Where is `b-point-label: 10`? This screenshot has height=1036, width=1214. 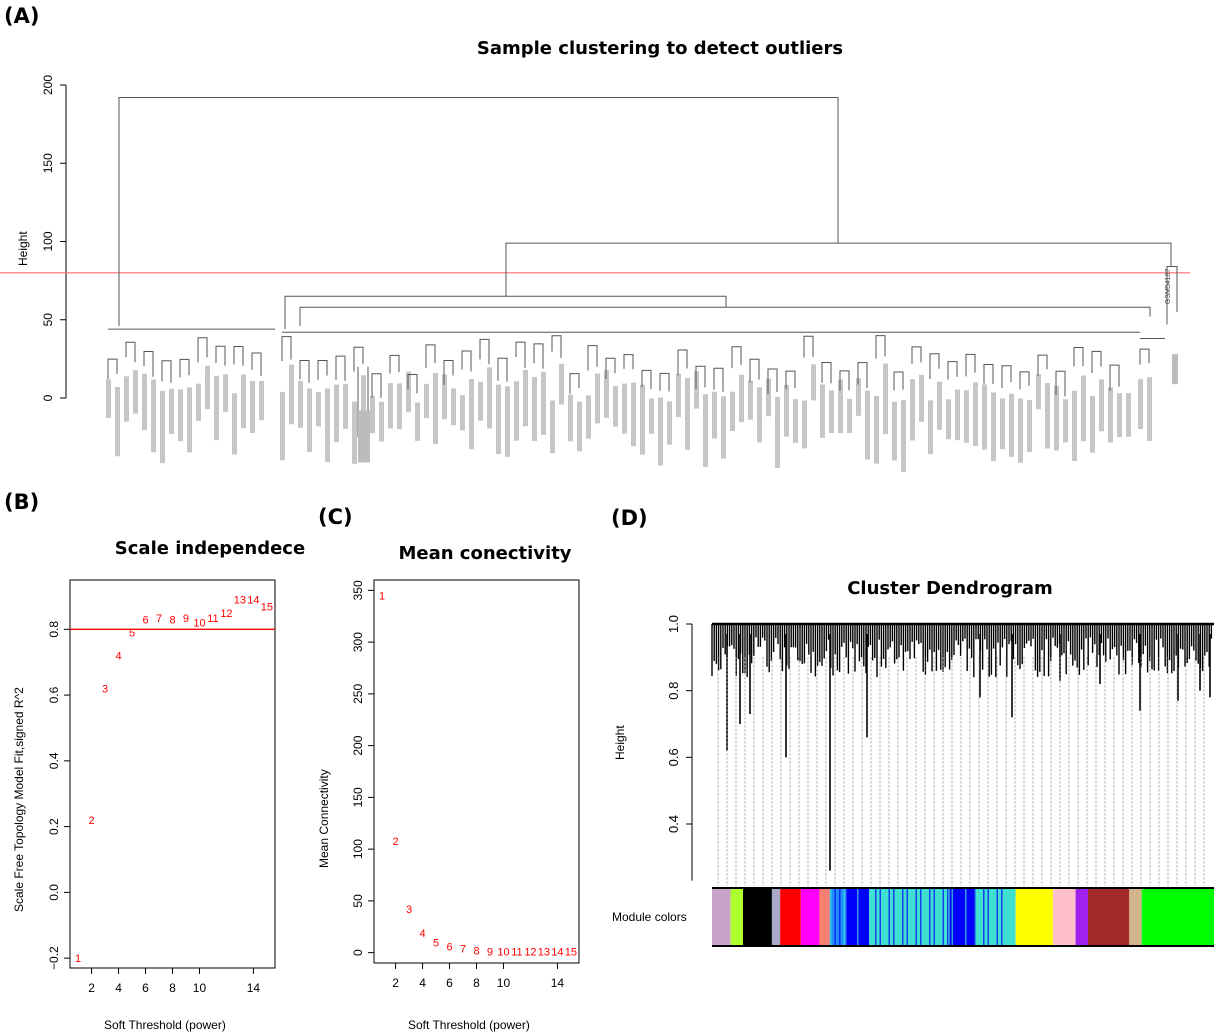
b-point-label: 10 is located at coordinates (199, 624).